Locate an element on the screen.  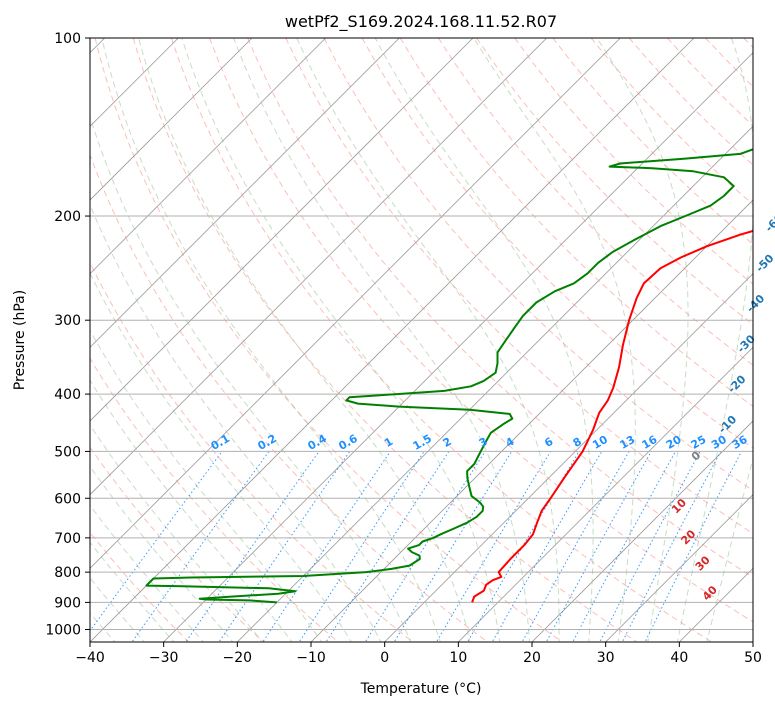
y-tick-label: 300 is located at coordinates (67, 321).